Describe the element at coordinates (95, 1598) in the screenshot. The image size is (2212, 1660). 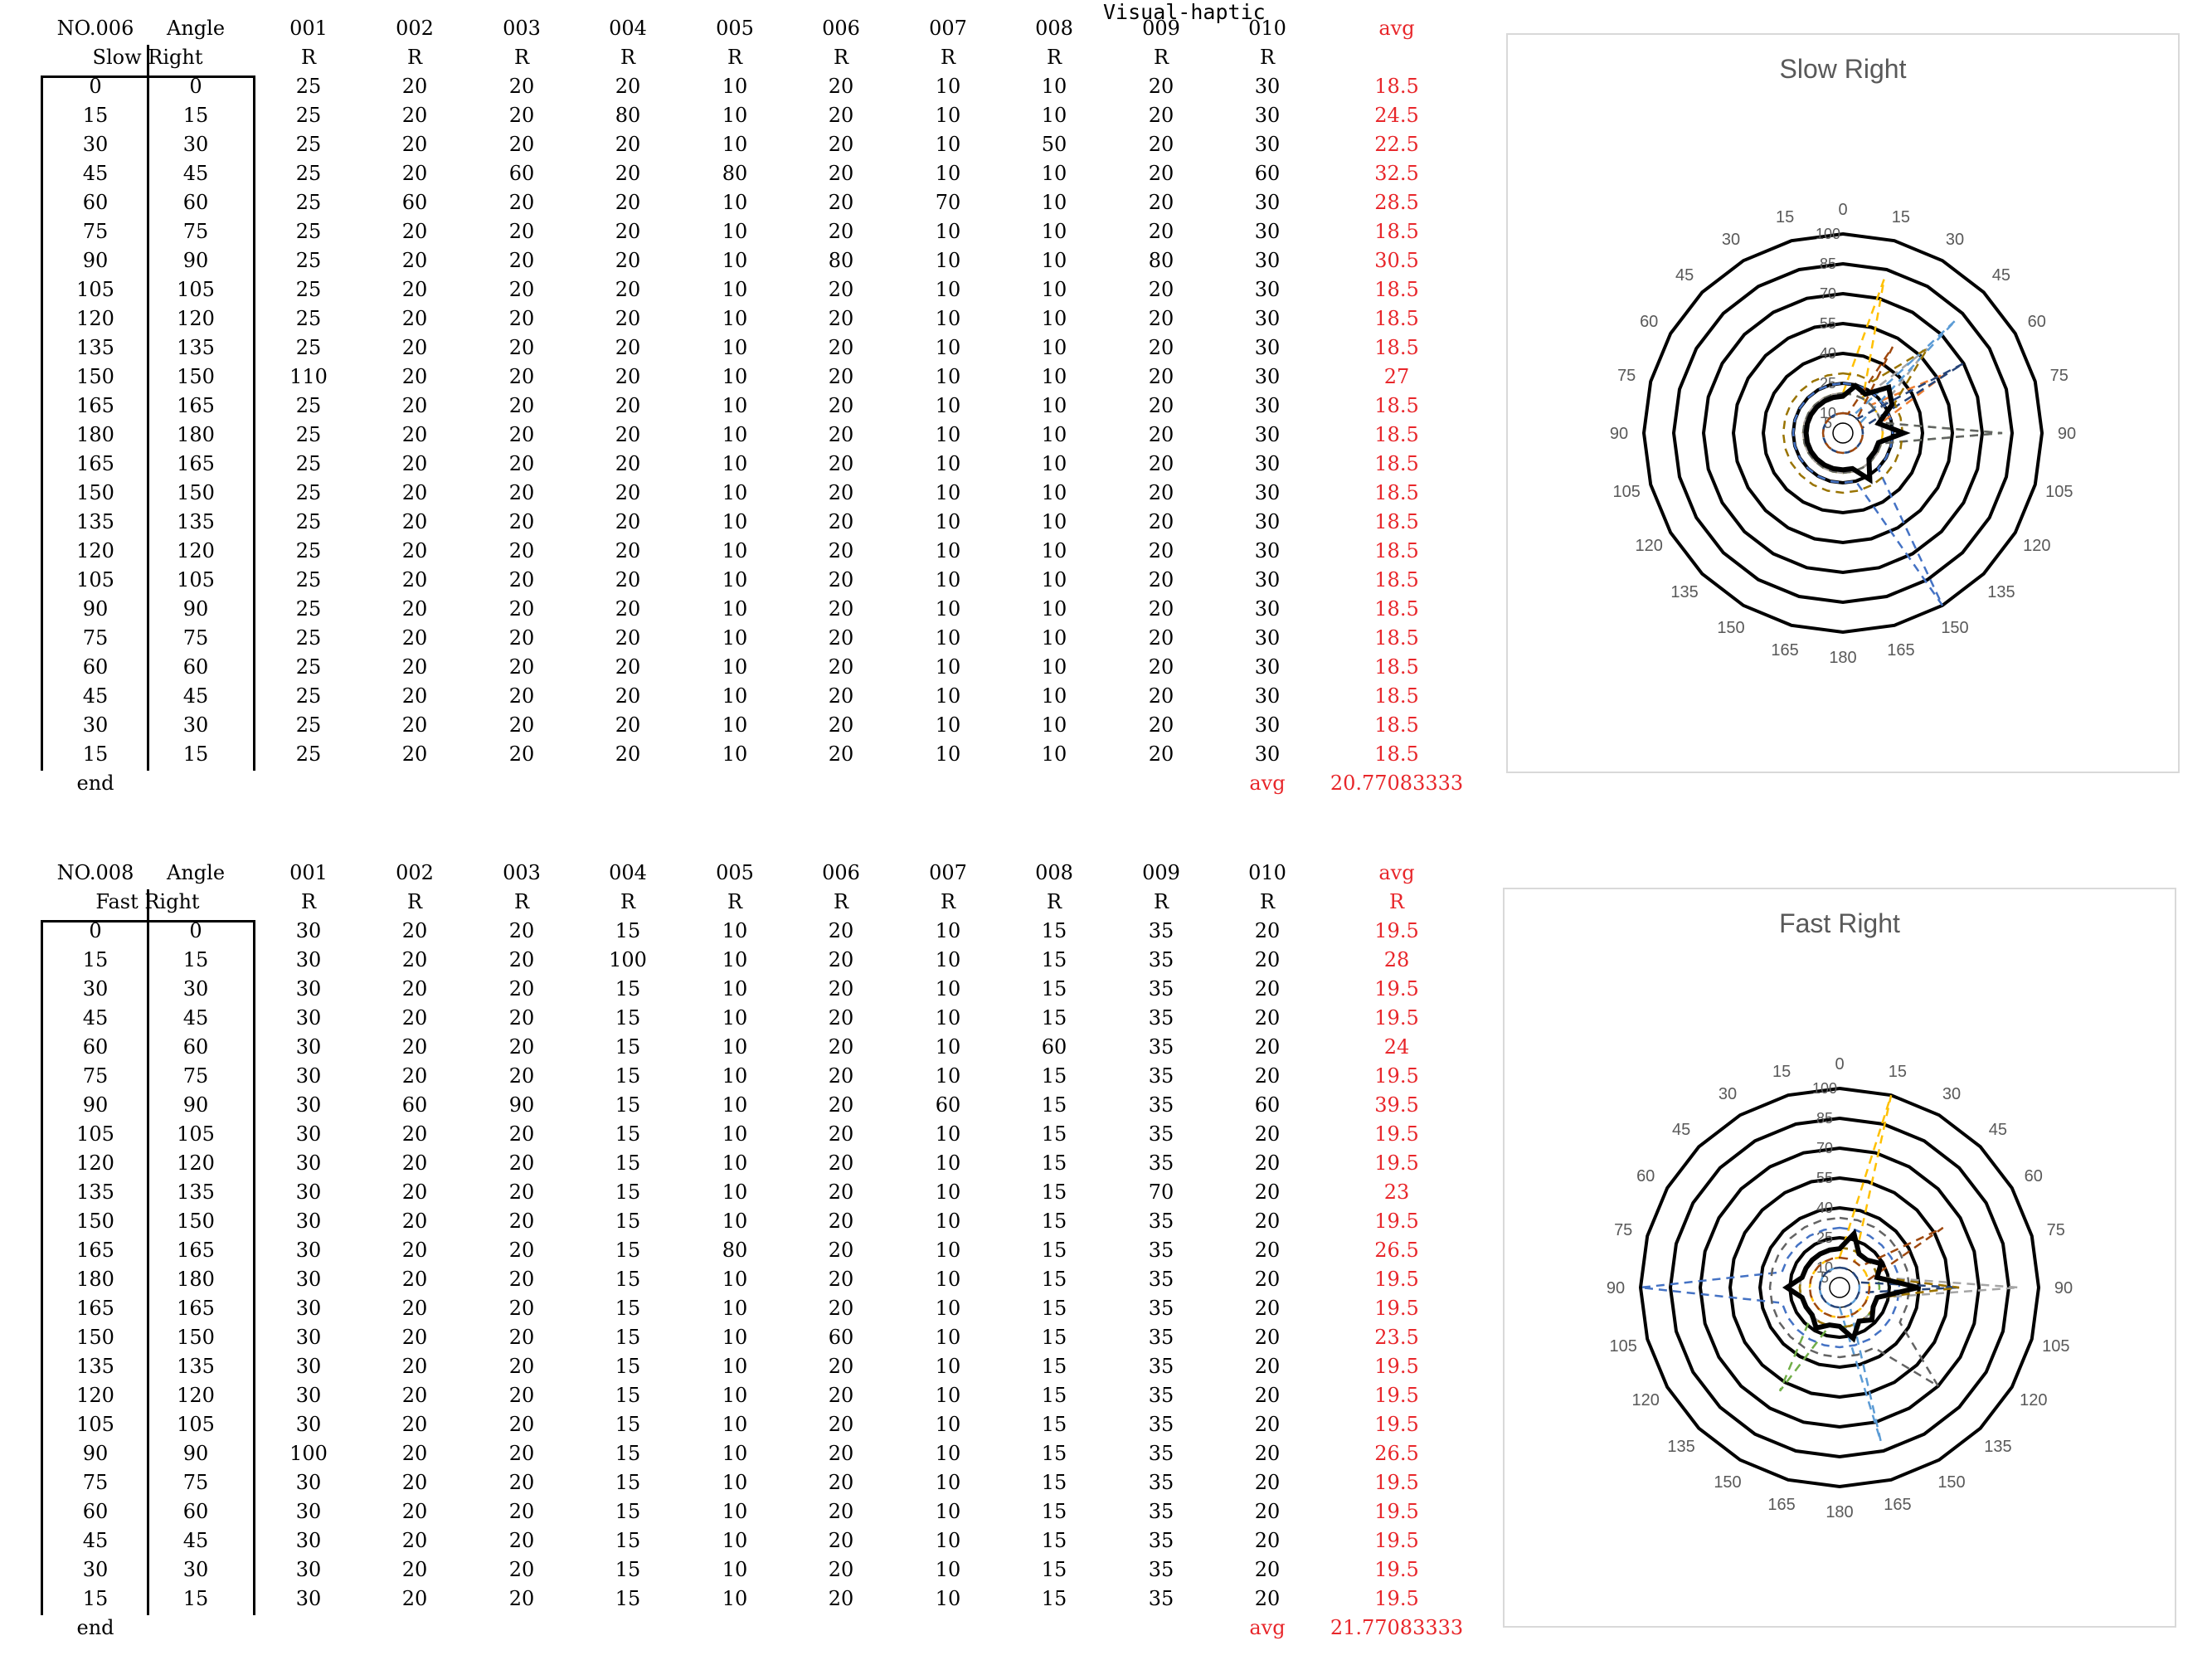
I see `row-index-cell: 15` at that location.